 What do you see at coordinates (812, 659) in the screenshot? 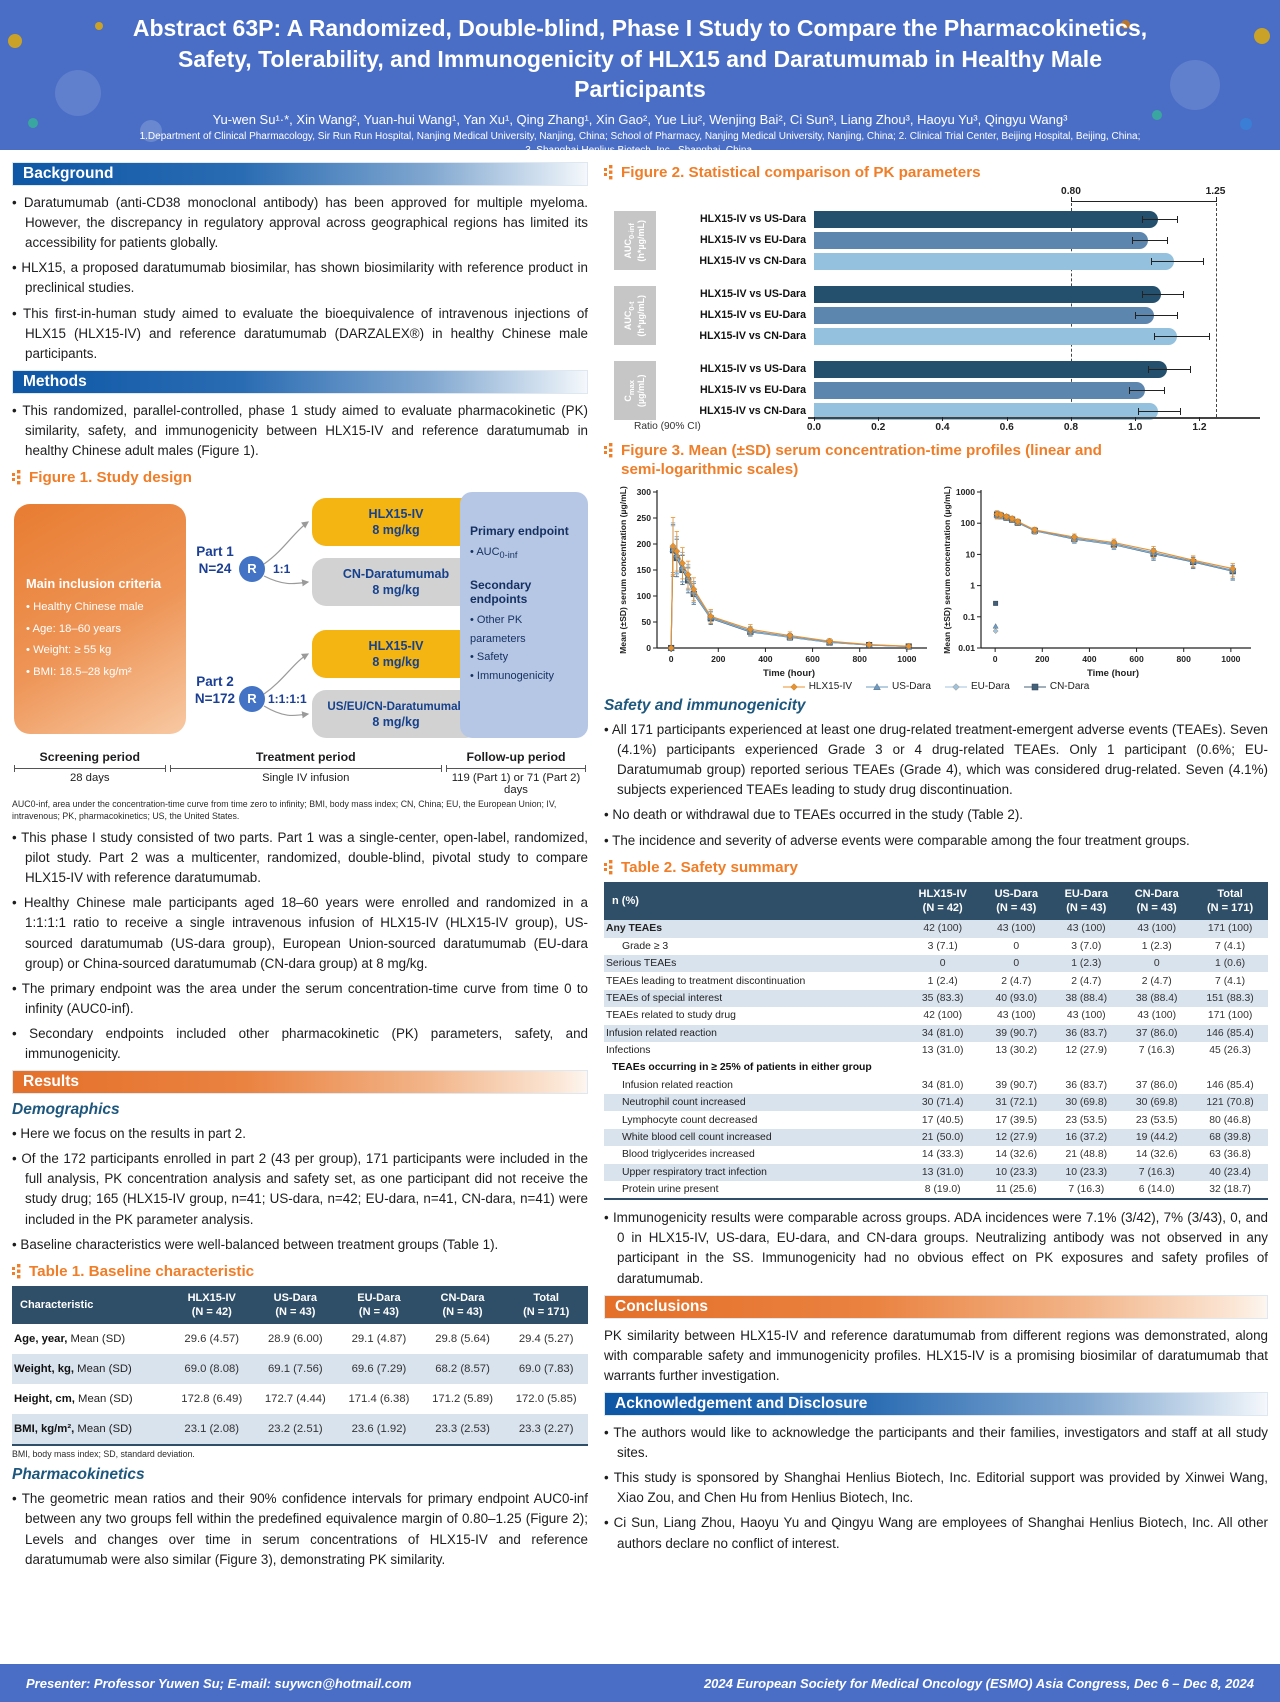
I see `svg-text: 600` at bounding box center [812, 659].